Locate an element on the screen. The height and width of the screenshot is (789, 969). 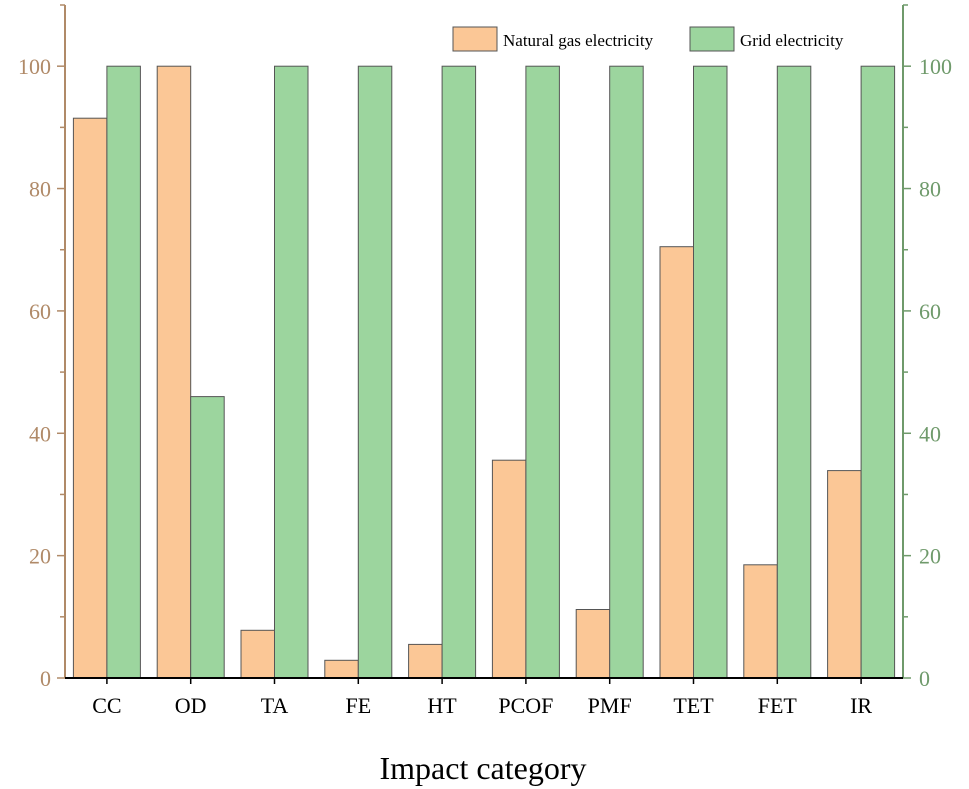
bar-natural-gas-ht is located at coordinates (425, 661).